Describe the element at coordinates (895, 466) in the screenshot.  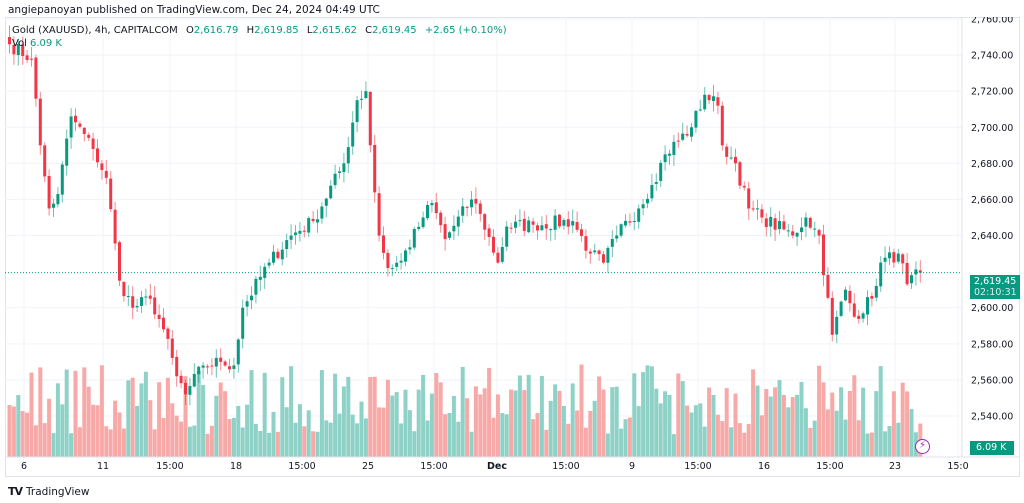
I see `time-tick-label: 23` at that location.